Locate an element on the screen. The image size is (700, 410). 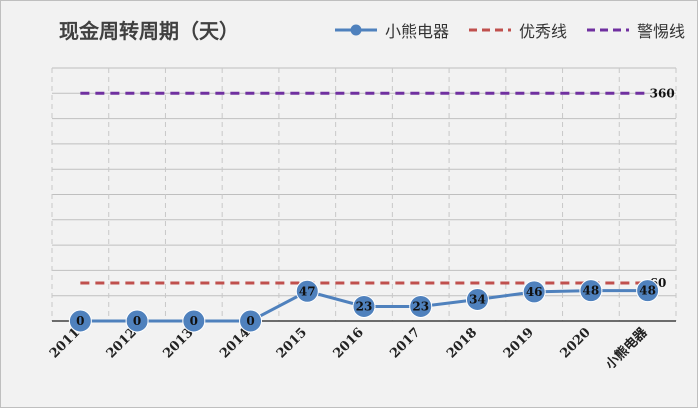
x-tick-label: 2017 is located at coordinates (405, 343).